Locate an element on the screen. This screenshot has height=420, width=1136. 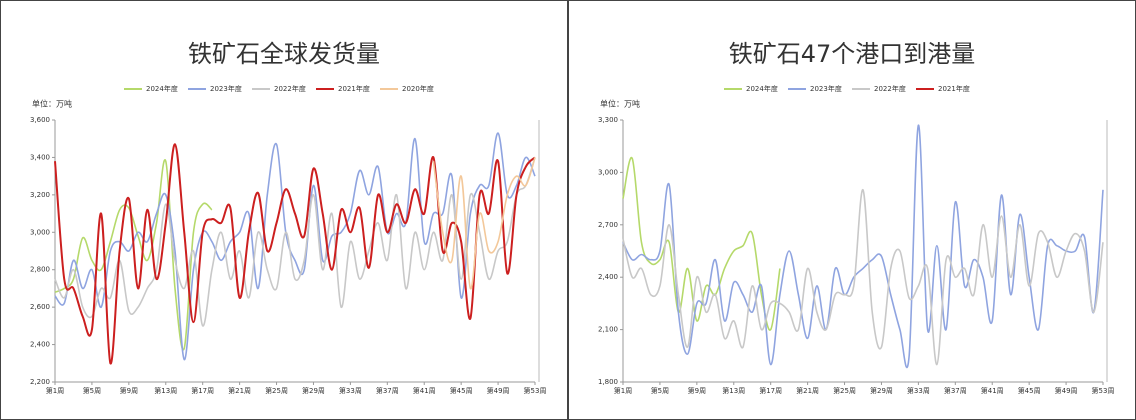
y-tick-label: 3,600 is located at coordinates (40, 120).